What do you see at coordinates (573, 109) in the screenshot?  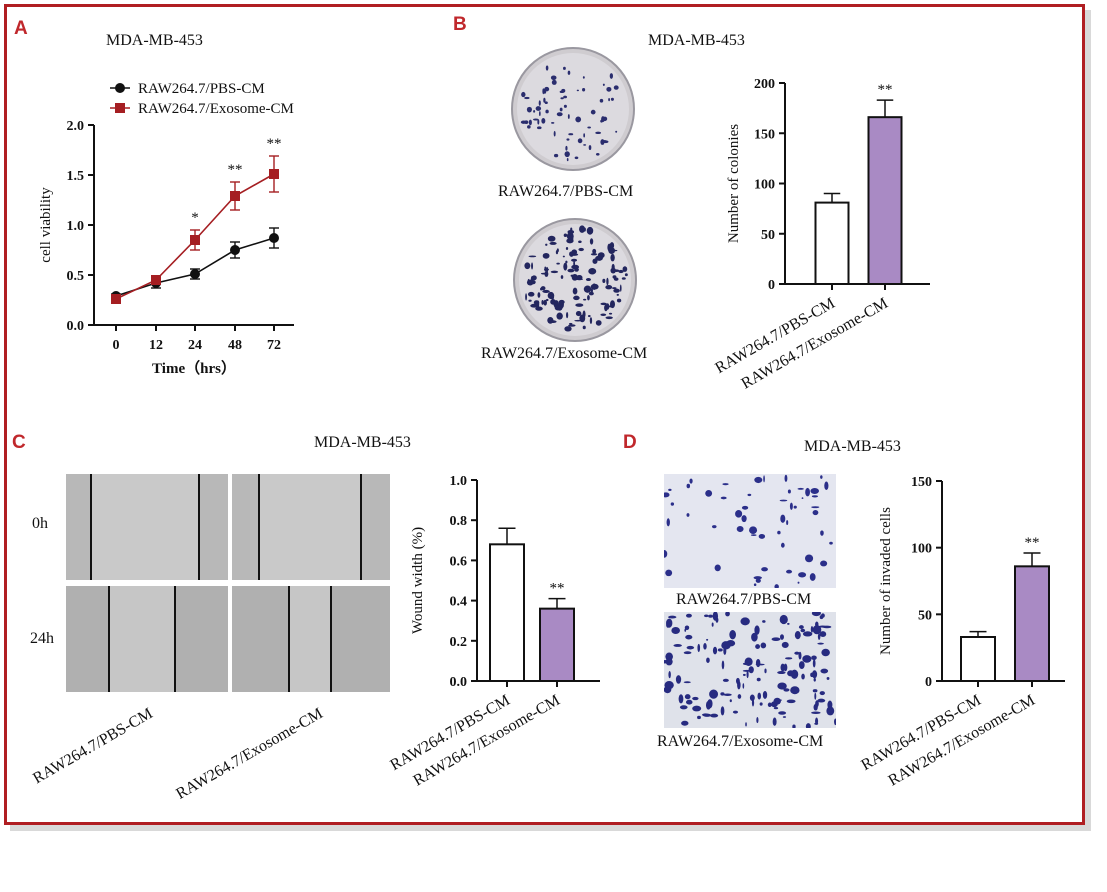 I see `colony-dish-pbs-image` at bounding box center [573, 109].